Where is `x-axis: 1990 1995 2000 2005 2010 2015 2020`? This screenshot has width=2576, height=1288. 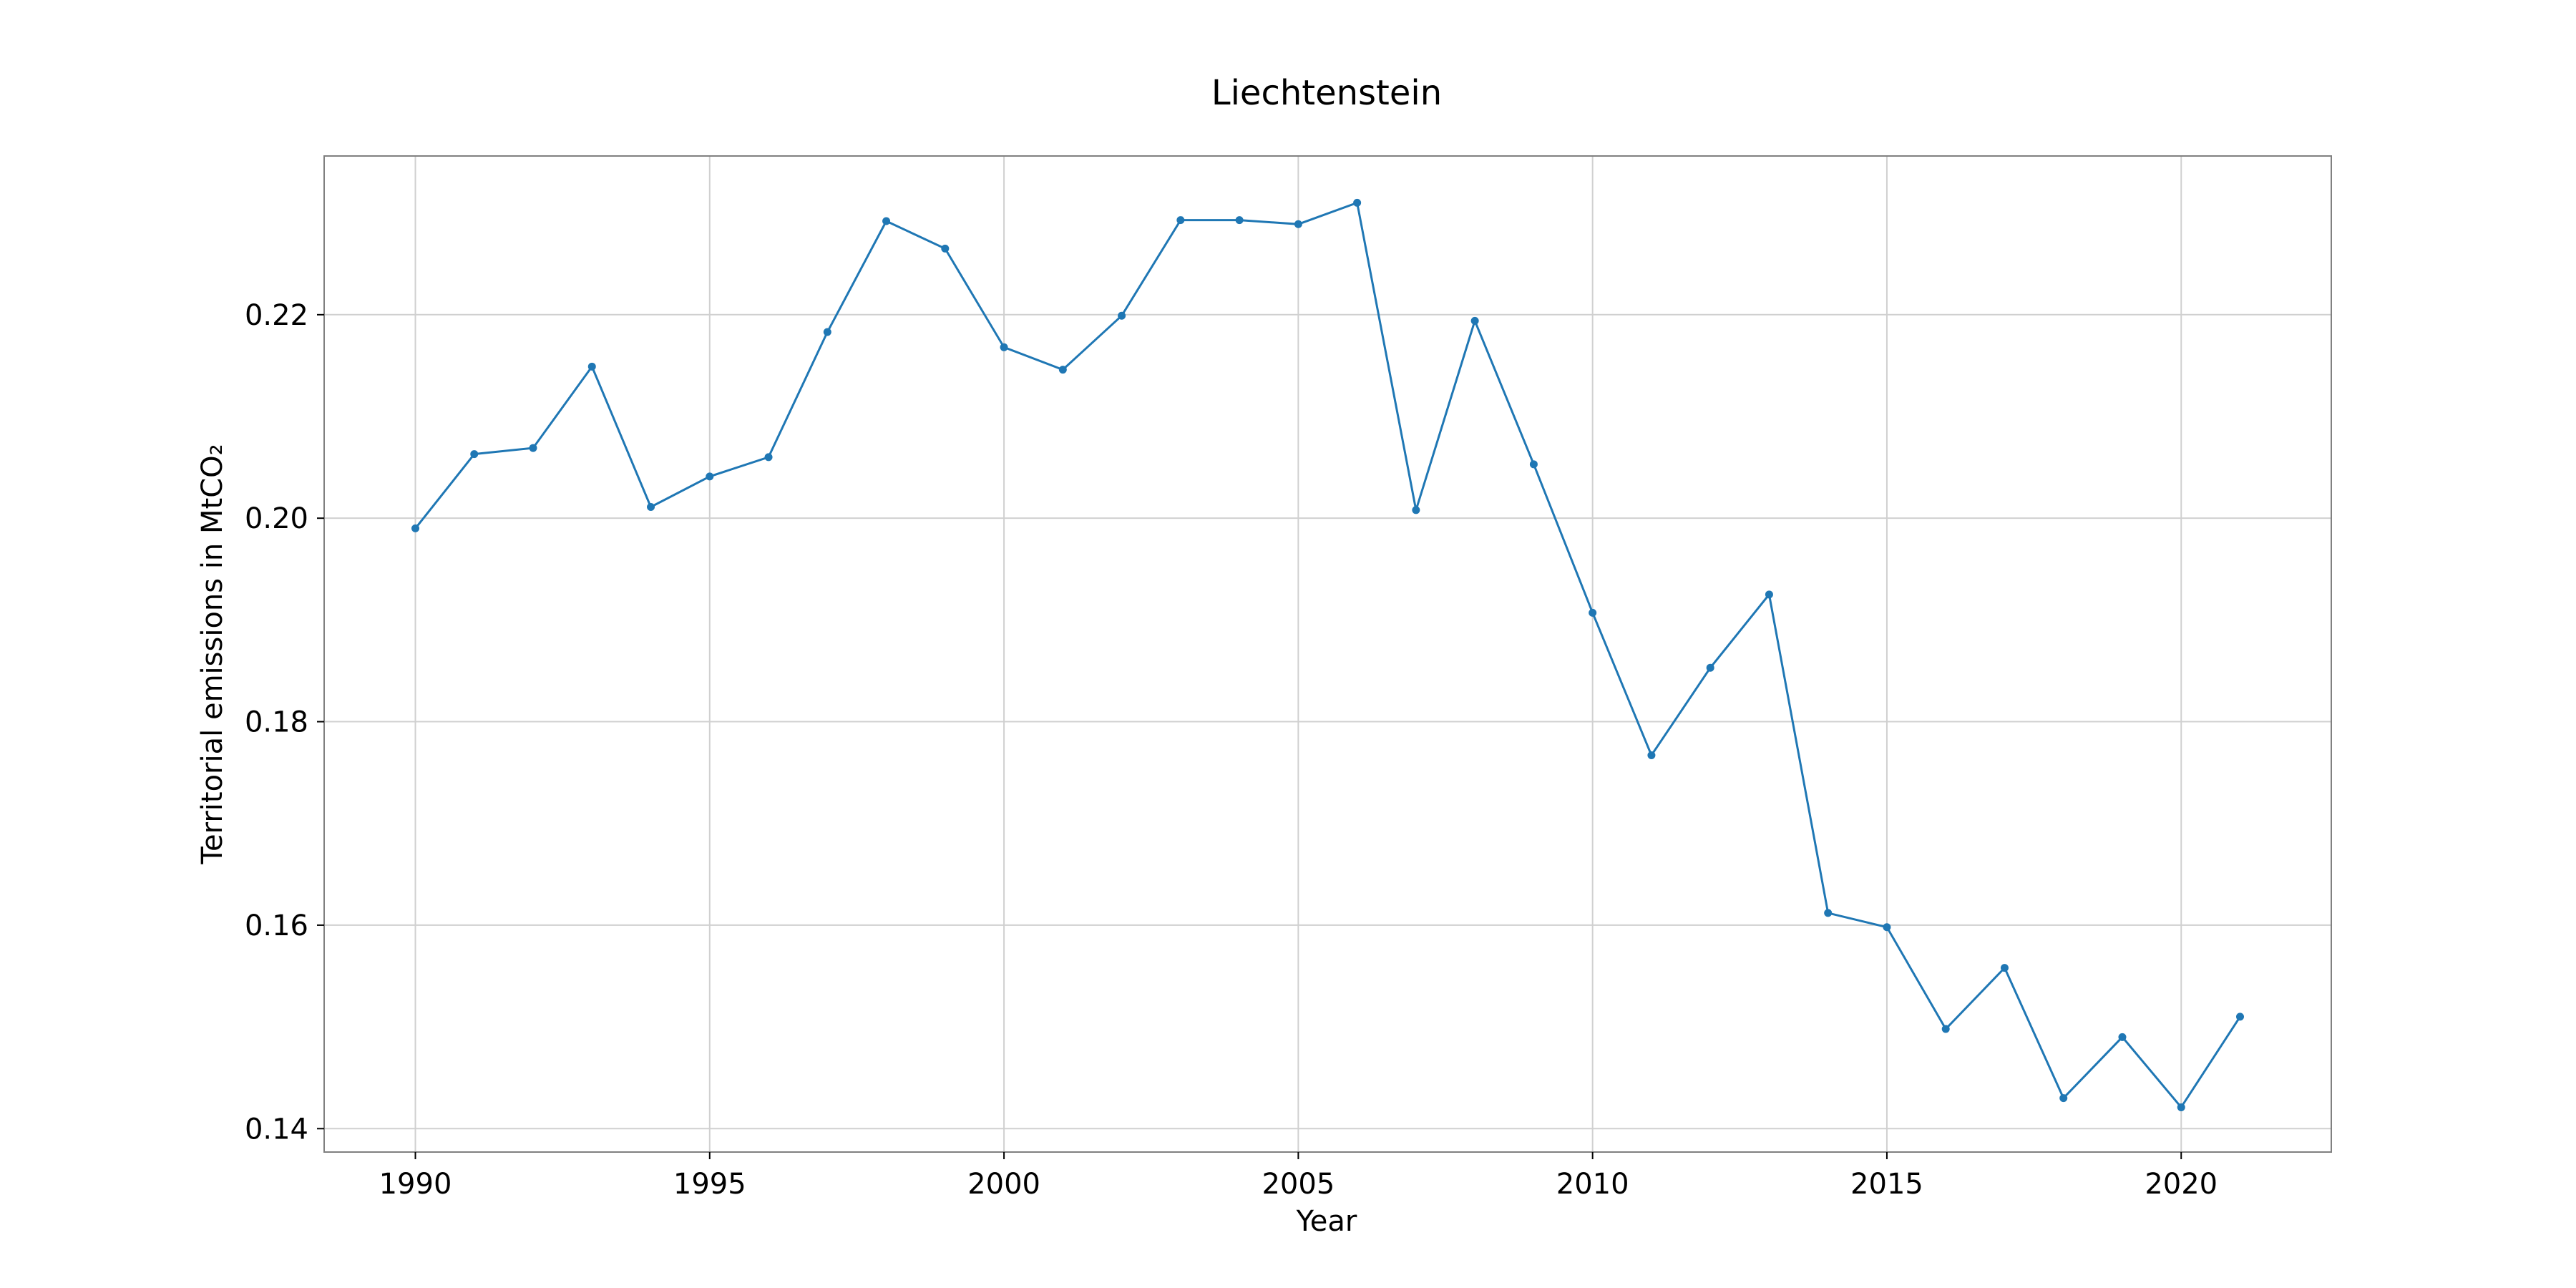 x-axis: 1990 1995 2000 2005 2010 2015 2020 is located at coordinates (1298, 1176).